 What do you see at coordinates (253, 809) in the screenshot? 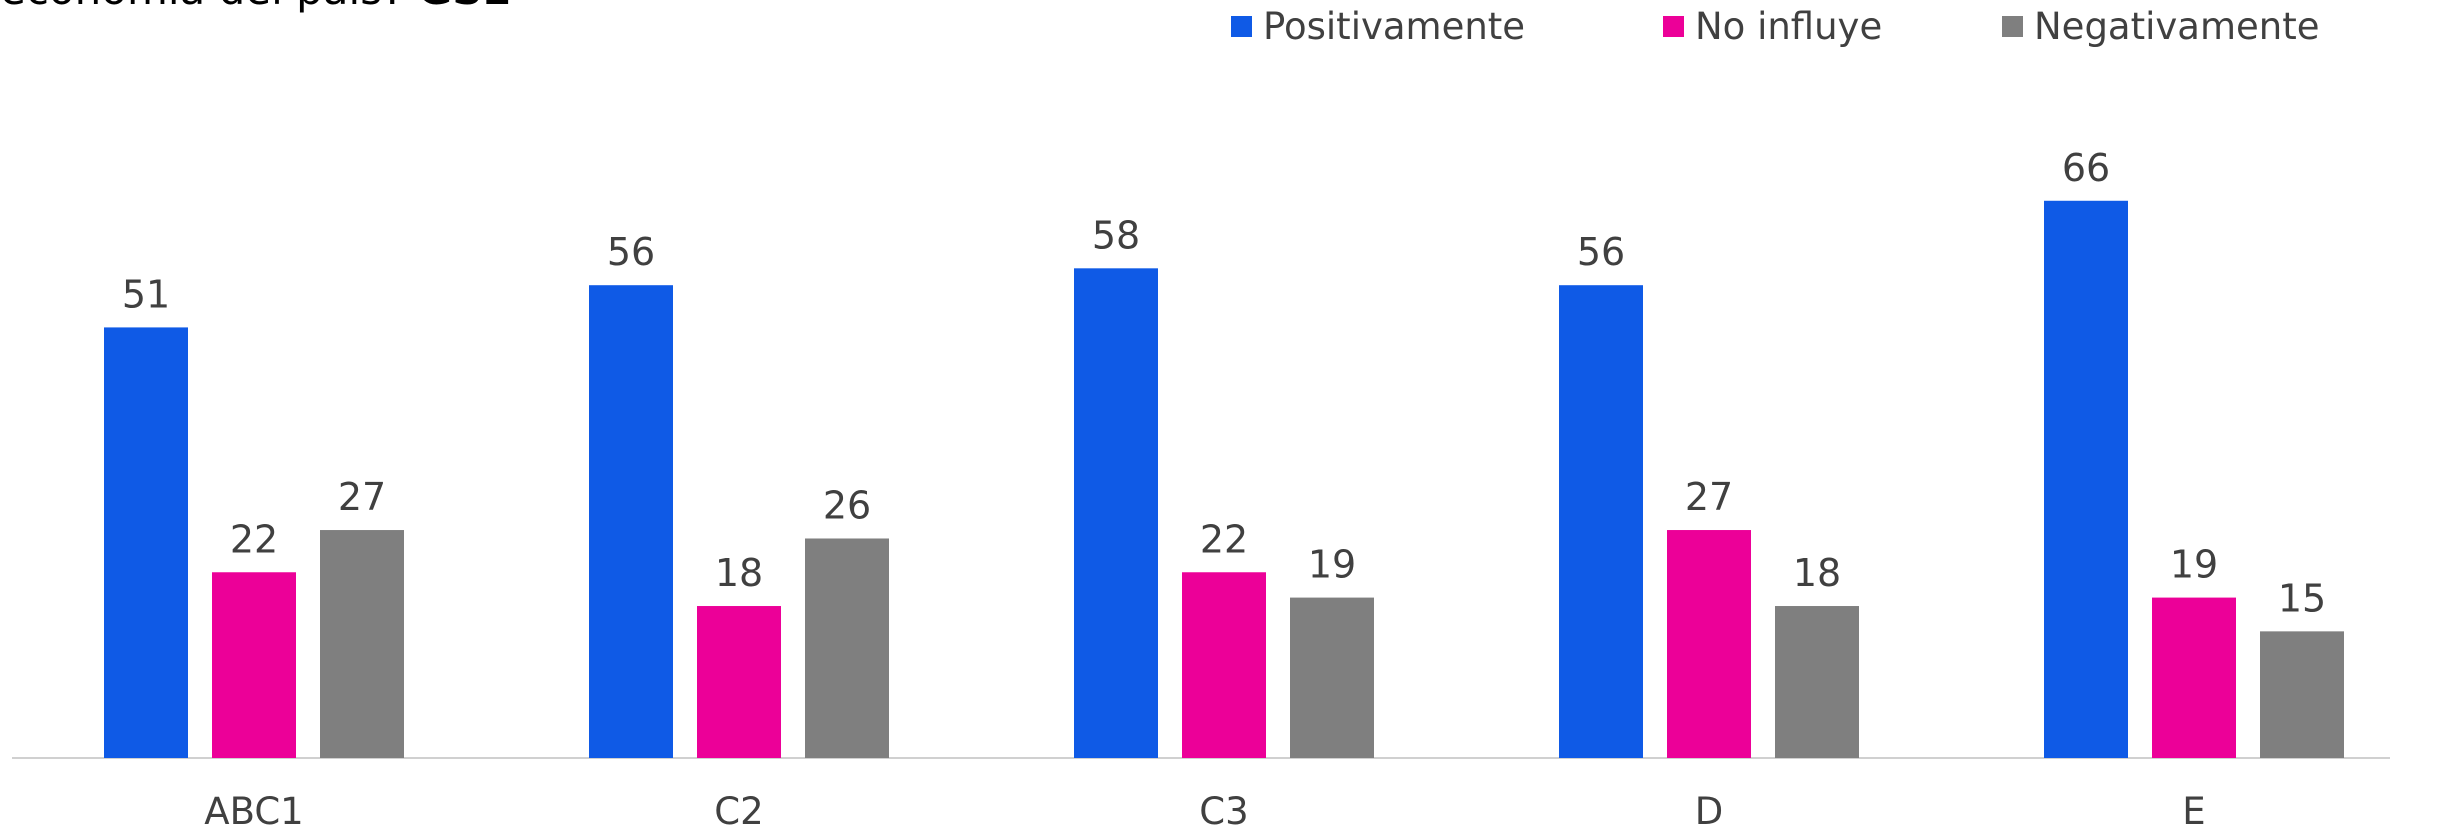
I see `x-tick-label: ABC1` at bounding box center [253, 809].